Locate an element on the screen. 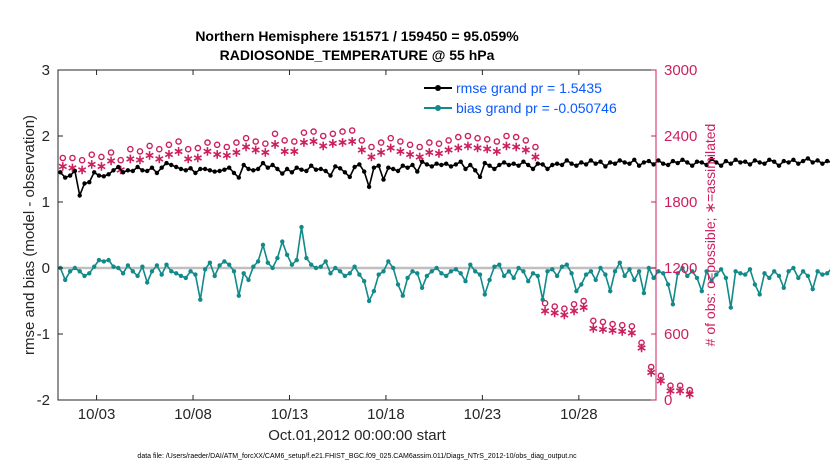 This screenshot has width=830, height=475. chart-title-line2: RADIOSONDE_TEMPERATURE @ 55 hPa is located at coordinates (357, 55).